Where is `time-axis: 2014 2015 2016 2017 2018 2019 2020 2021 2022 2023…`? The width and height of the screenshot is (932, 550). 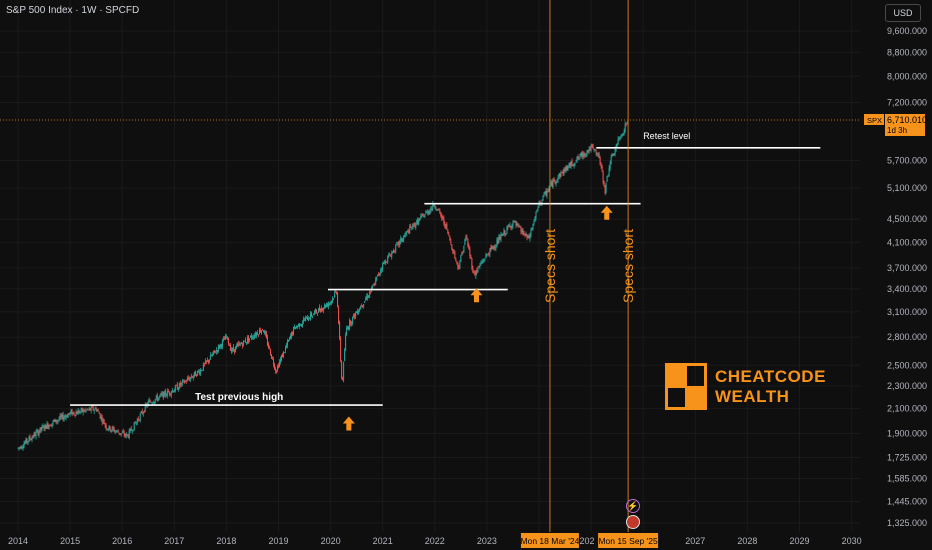
time-axis: 2014 2015 2016 2017 2018 2019 2020 2021 2022 2023… is located at coordinates (435, 540).